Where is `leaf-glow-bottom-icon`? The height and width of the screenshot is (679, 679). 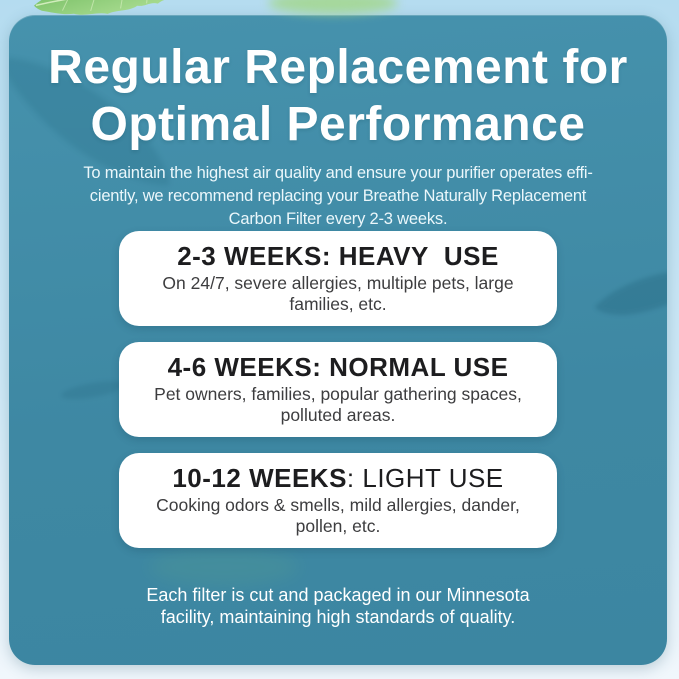 leaf-glow-bottom-icon is located at coordinates (224, 567).